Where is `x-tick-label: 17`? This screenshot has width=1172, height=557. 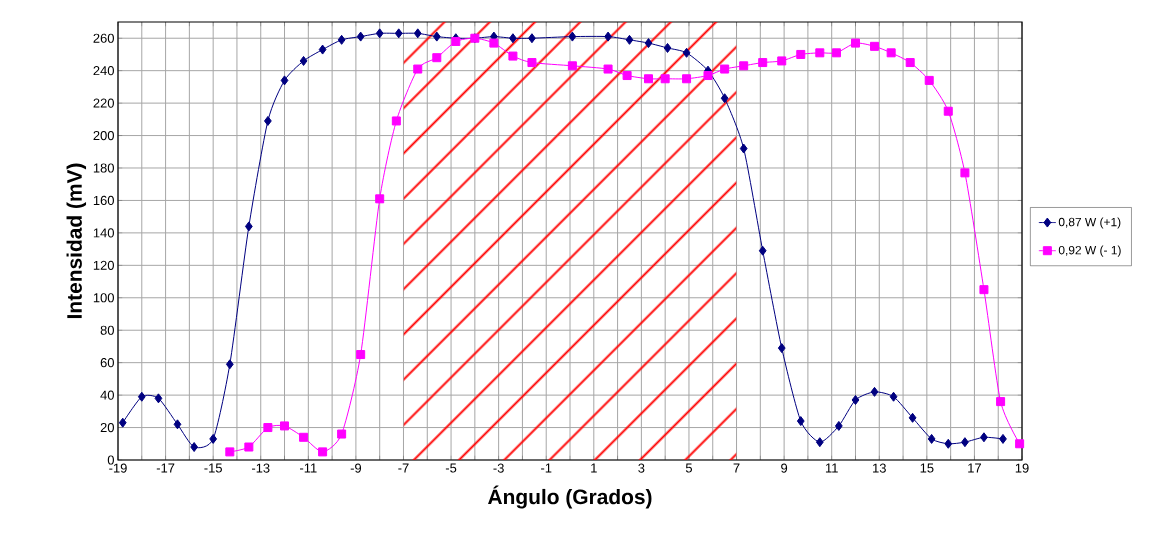
x-tick-label: 17 is located at coordinates (974, 468).